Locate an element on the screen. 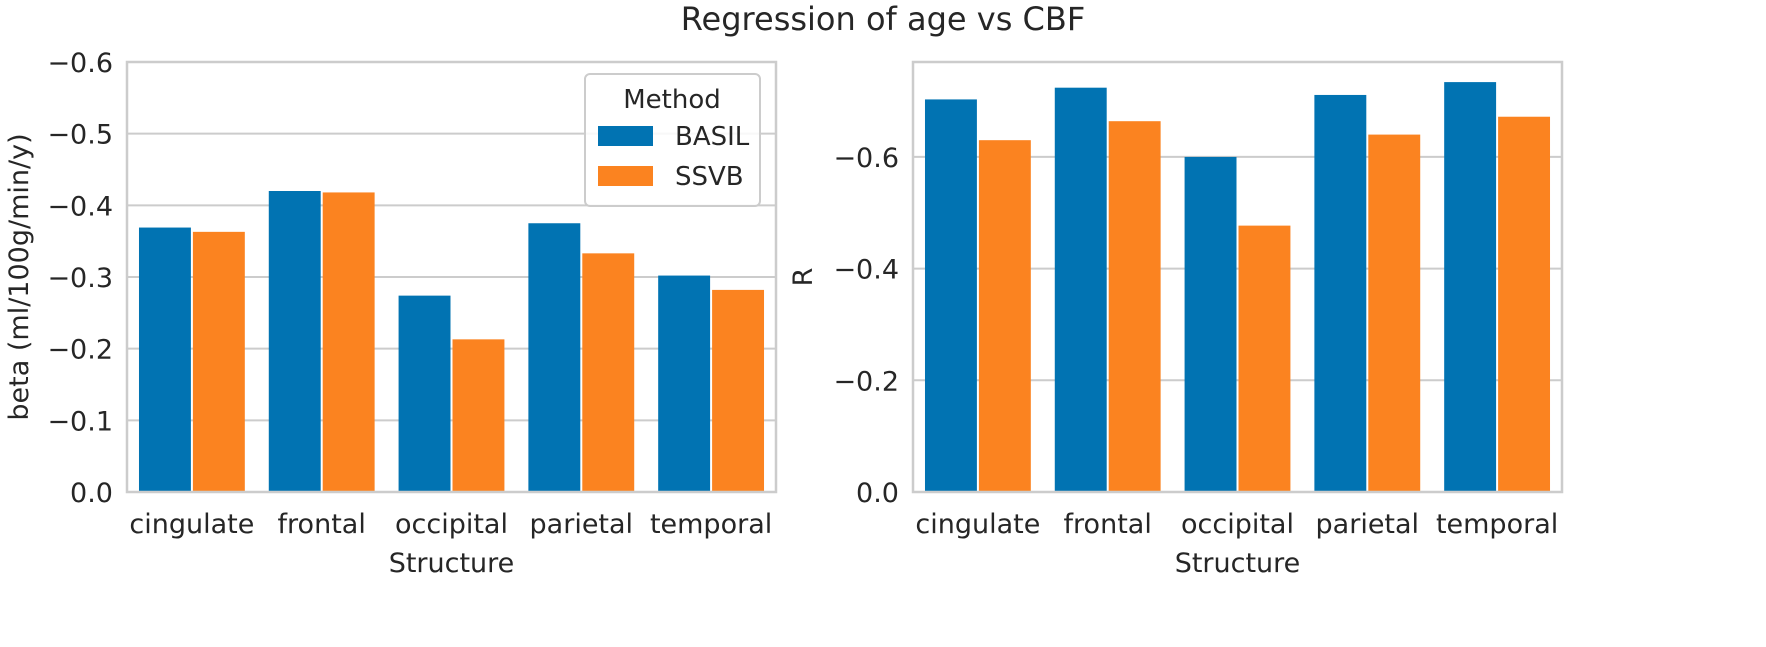 The height and width of the screenshot is (647, 1766). figure-title: Regression of age vs CBF is located at coordinates (883, 19).